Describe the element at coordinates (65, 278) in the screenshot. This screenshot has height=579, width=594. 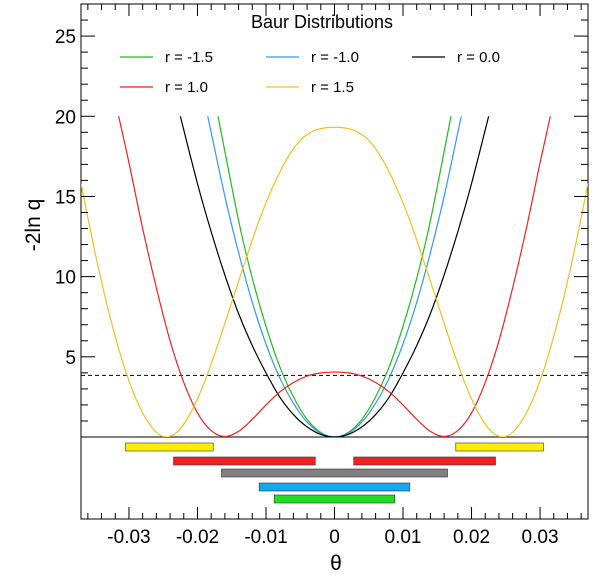
I see `y-tick-label: 10` at that location.